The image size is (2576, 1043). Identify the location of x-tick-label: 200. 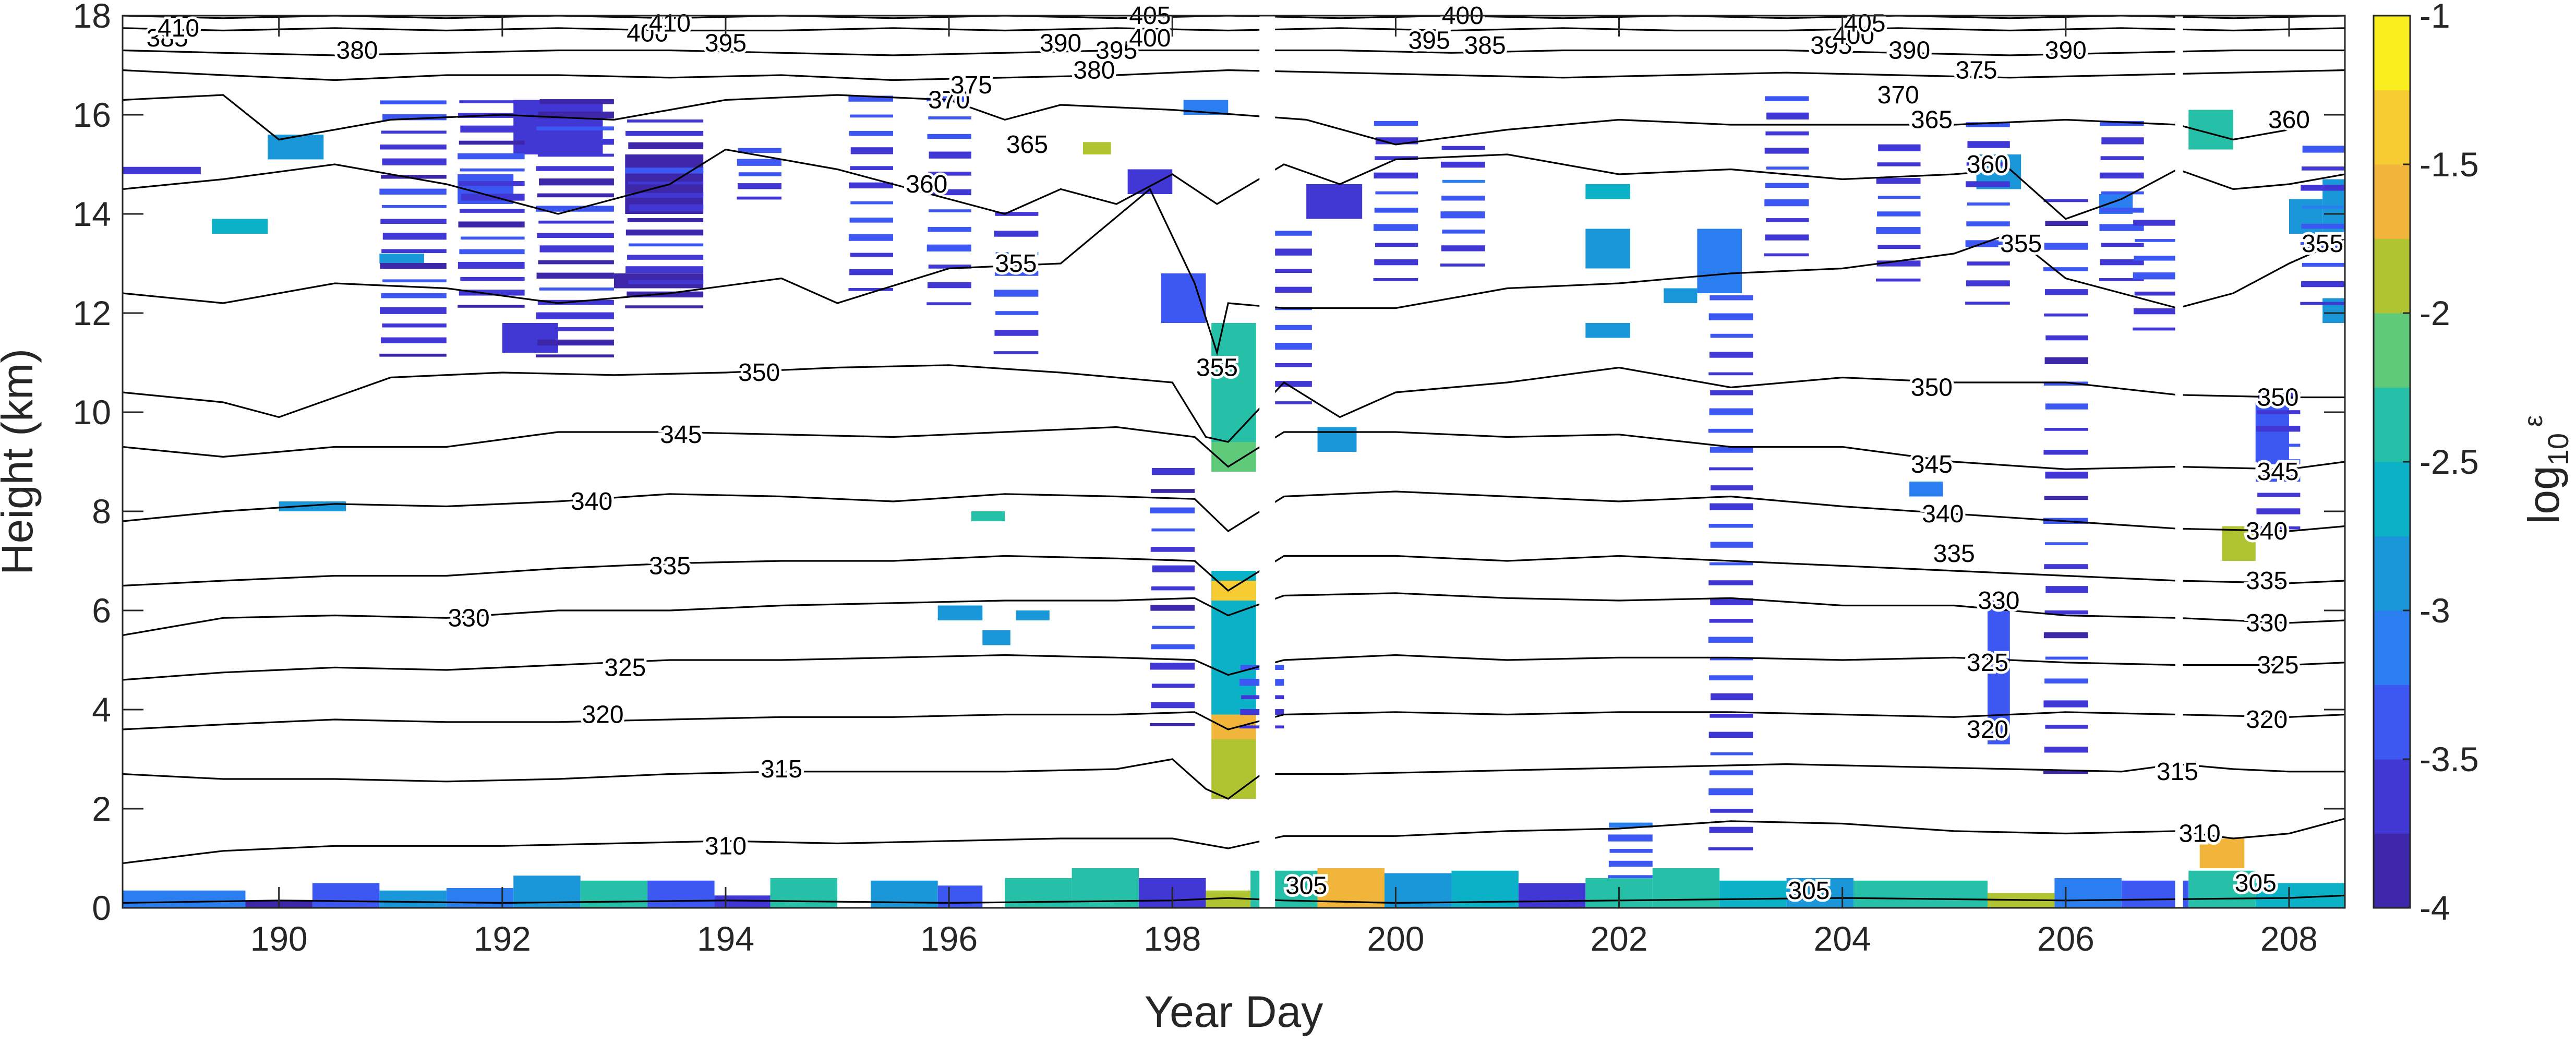
(1395, 938).